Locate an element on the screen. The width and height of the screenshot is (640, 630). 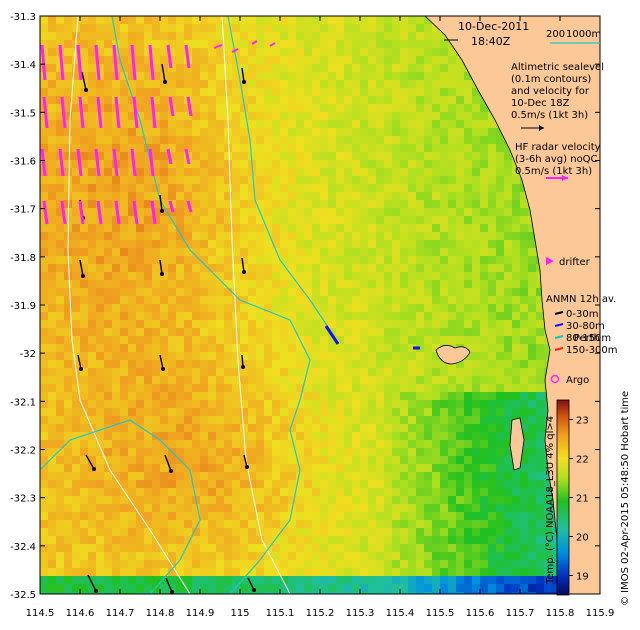
colorbar-gradient is located at coordinates (563, 497).